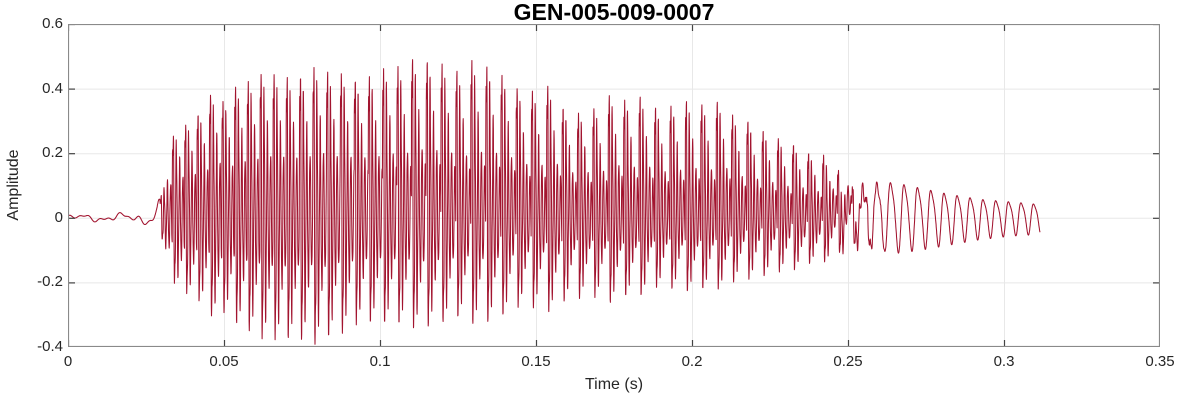  Describe the element at coordinates (380, 361) in the screenshot. I see `x-tick-label: 0.1` at that location.